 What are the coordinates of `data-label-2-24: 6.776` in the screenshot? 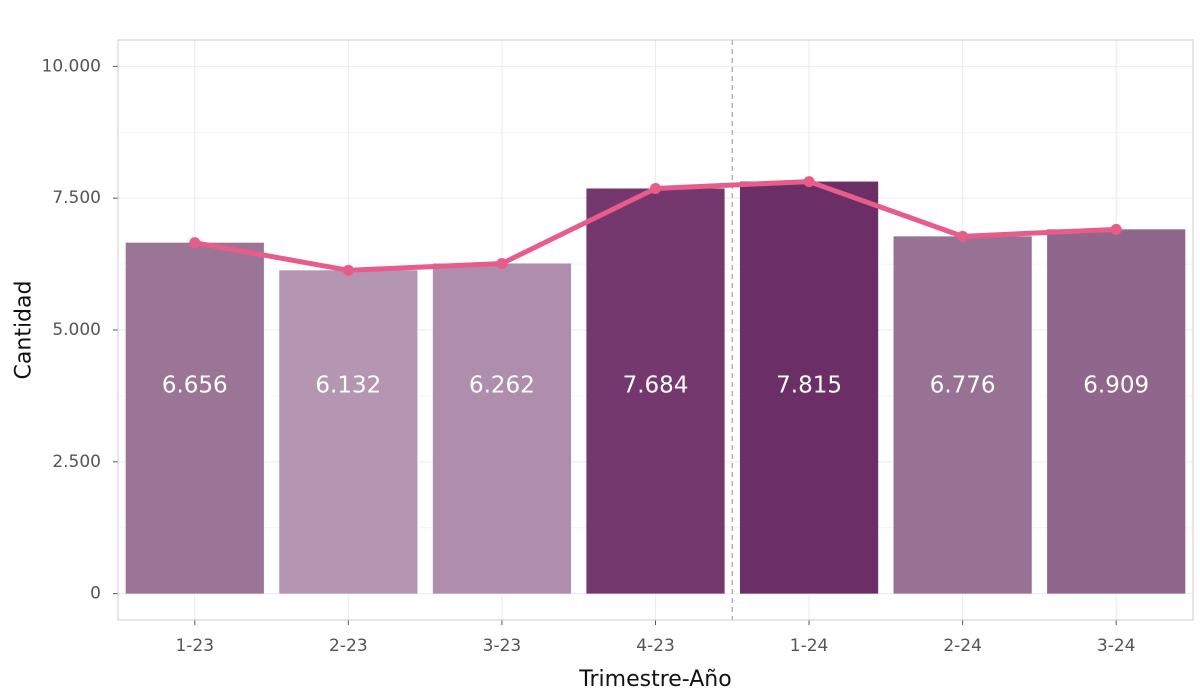 It's located at (963, 385).